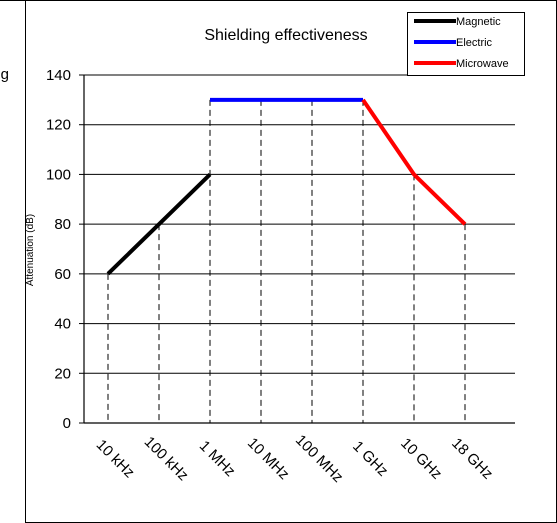  Describe the element at coordinates (5, 74) in the screenshot. I see `clipped-label-fragment: g` at that location.